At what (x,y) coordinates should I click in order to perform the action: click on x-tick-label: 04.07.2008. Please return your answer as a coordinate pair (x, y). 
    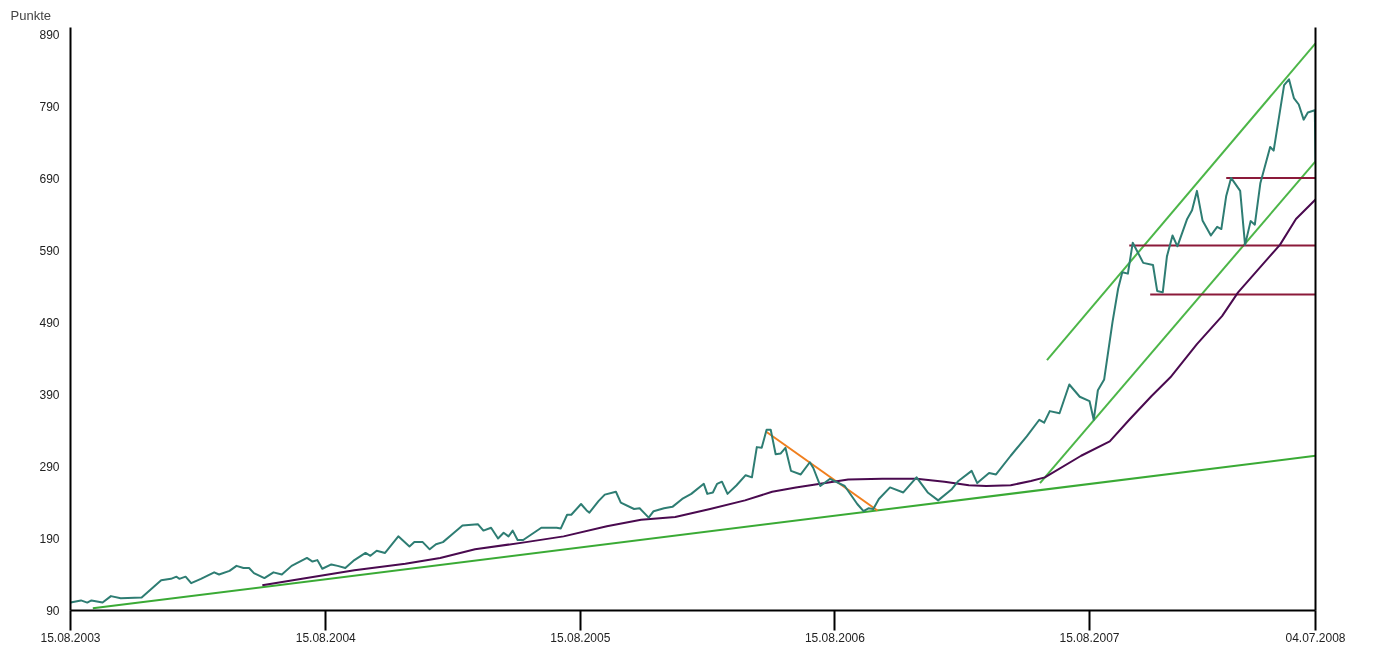
    Looking at the image, I should click on (1315, 637).